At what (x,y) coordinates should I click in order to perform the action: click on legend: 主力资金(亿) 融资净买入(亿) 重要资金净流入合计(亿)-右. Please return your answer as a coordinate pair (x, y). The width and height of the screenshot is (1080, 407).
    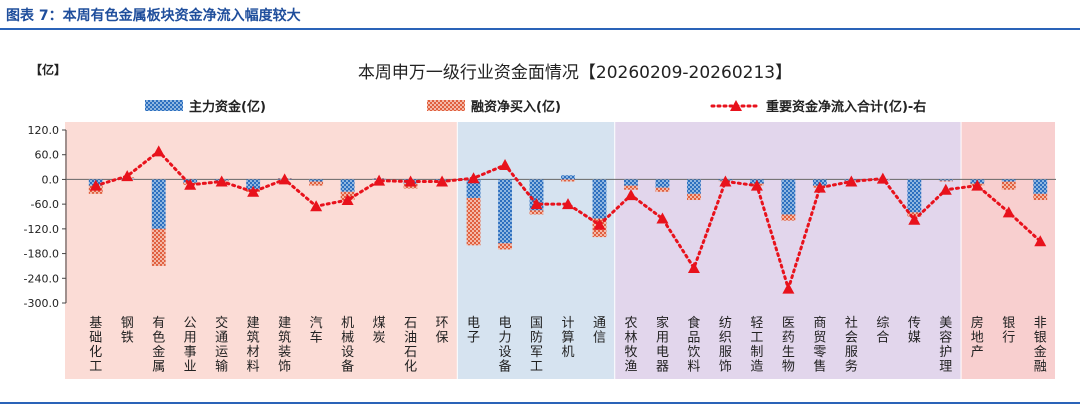
    Looking at the image, I should click on (535, 107).